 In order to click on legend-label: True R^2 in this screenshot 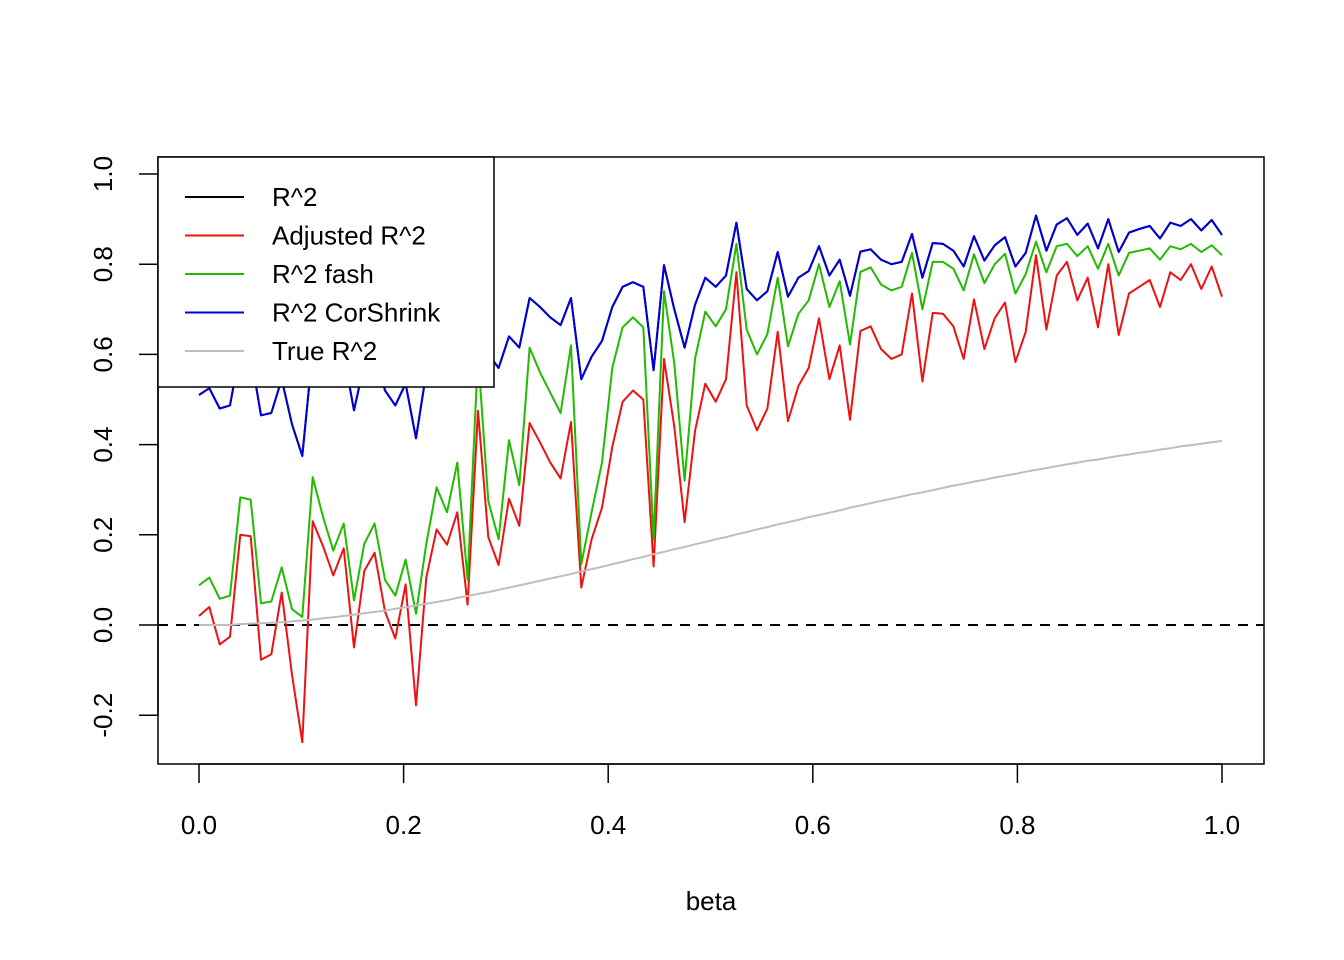, I will do `click(324, 351)`.